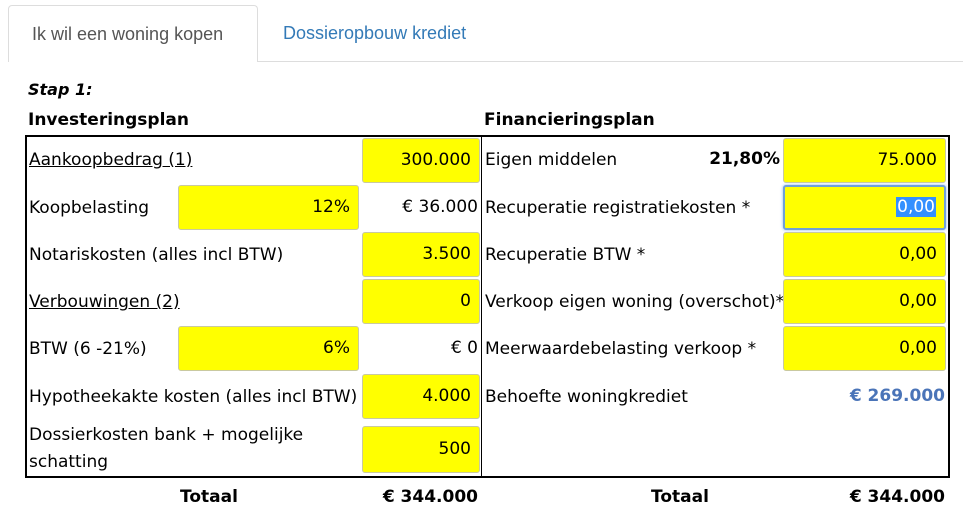 This screenshot has width=963, height=516. What do you see at coordinates (421, 254) in the screenshot?
I see `notariskosten-input: 3.500` at bounding box center [421, 254].